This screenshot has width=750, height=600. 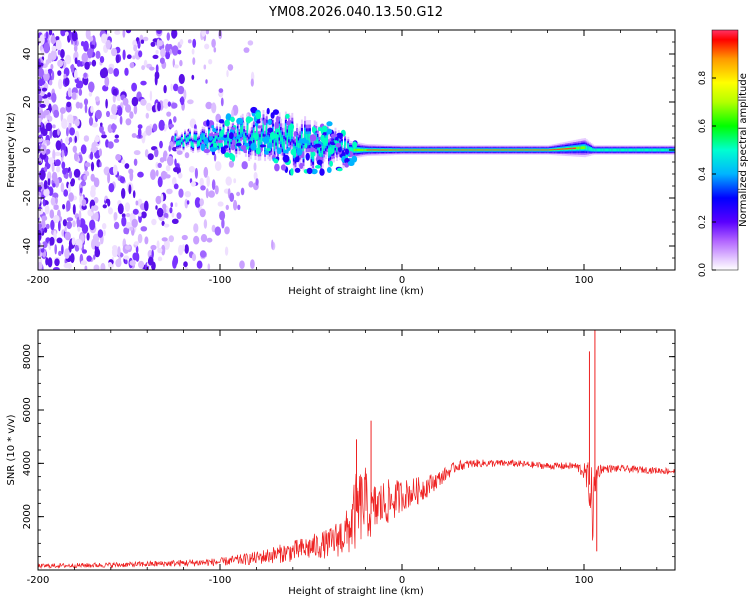 I want to click on x-tick-label: 100, so click(x=583, y=580).